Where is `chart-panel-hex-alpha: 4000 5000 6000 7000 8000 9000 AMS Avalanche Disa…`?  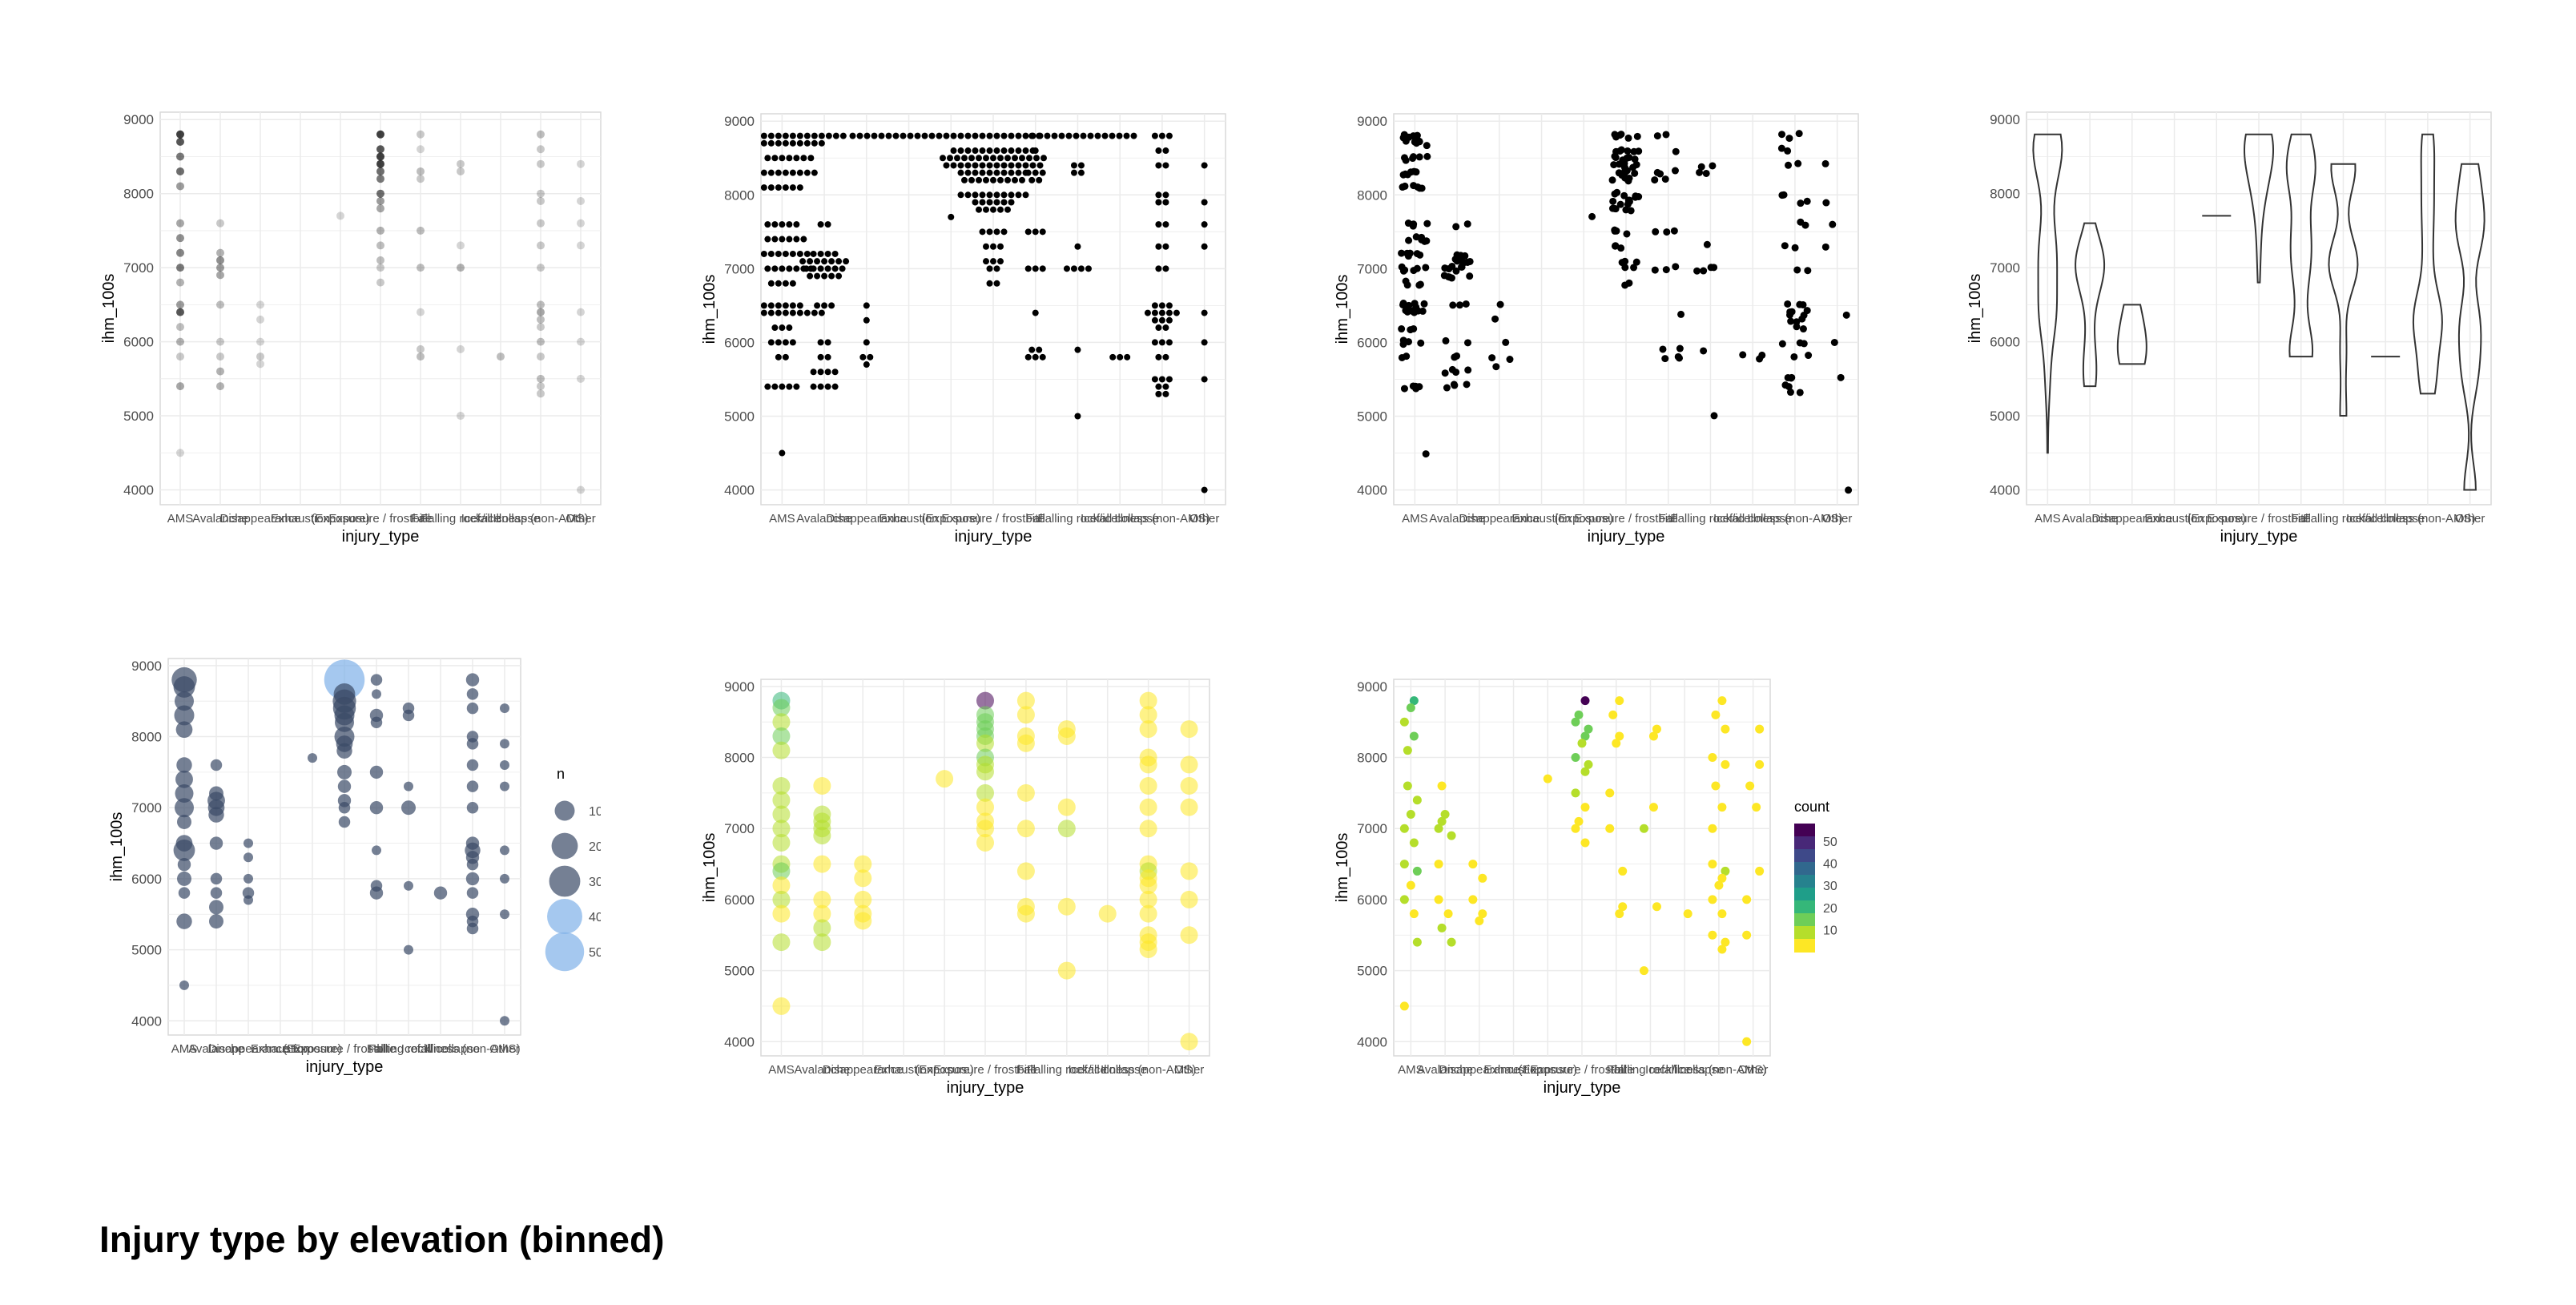
chart-panel-hex-alpha: 4000 5000 6000 7000 8000 9000 AMS Avalanche Disa… is located at coordinates (969, 889).